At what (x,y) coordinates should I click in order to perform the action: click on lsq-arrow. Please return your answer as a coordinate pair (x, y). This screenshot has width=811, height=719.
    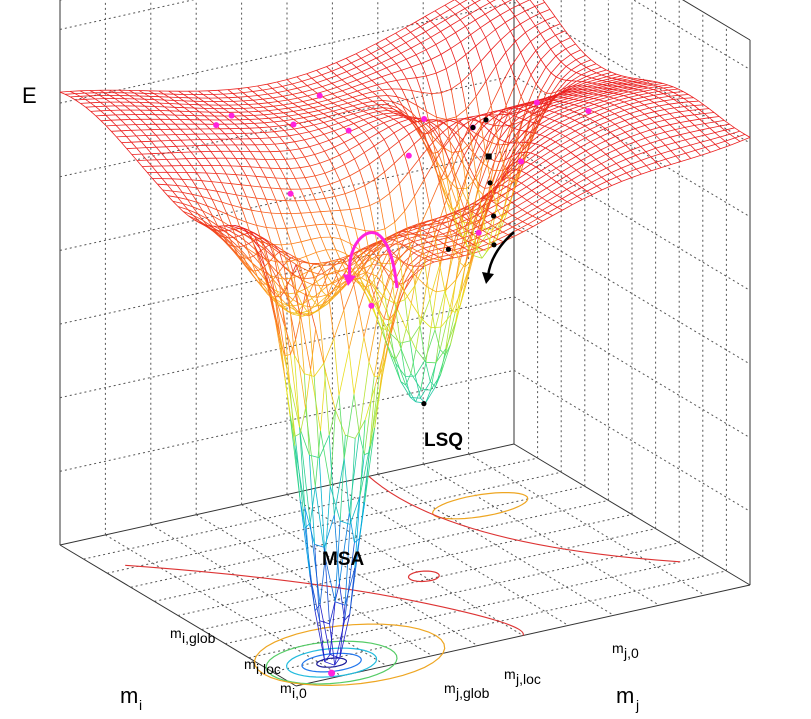
    Looking at the image, I should click on (500, 254).